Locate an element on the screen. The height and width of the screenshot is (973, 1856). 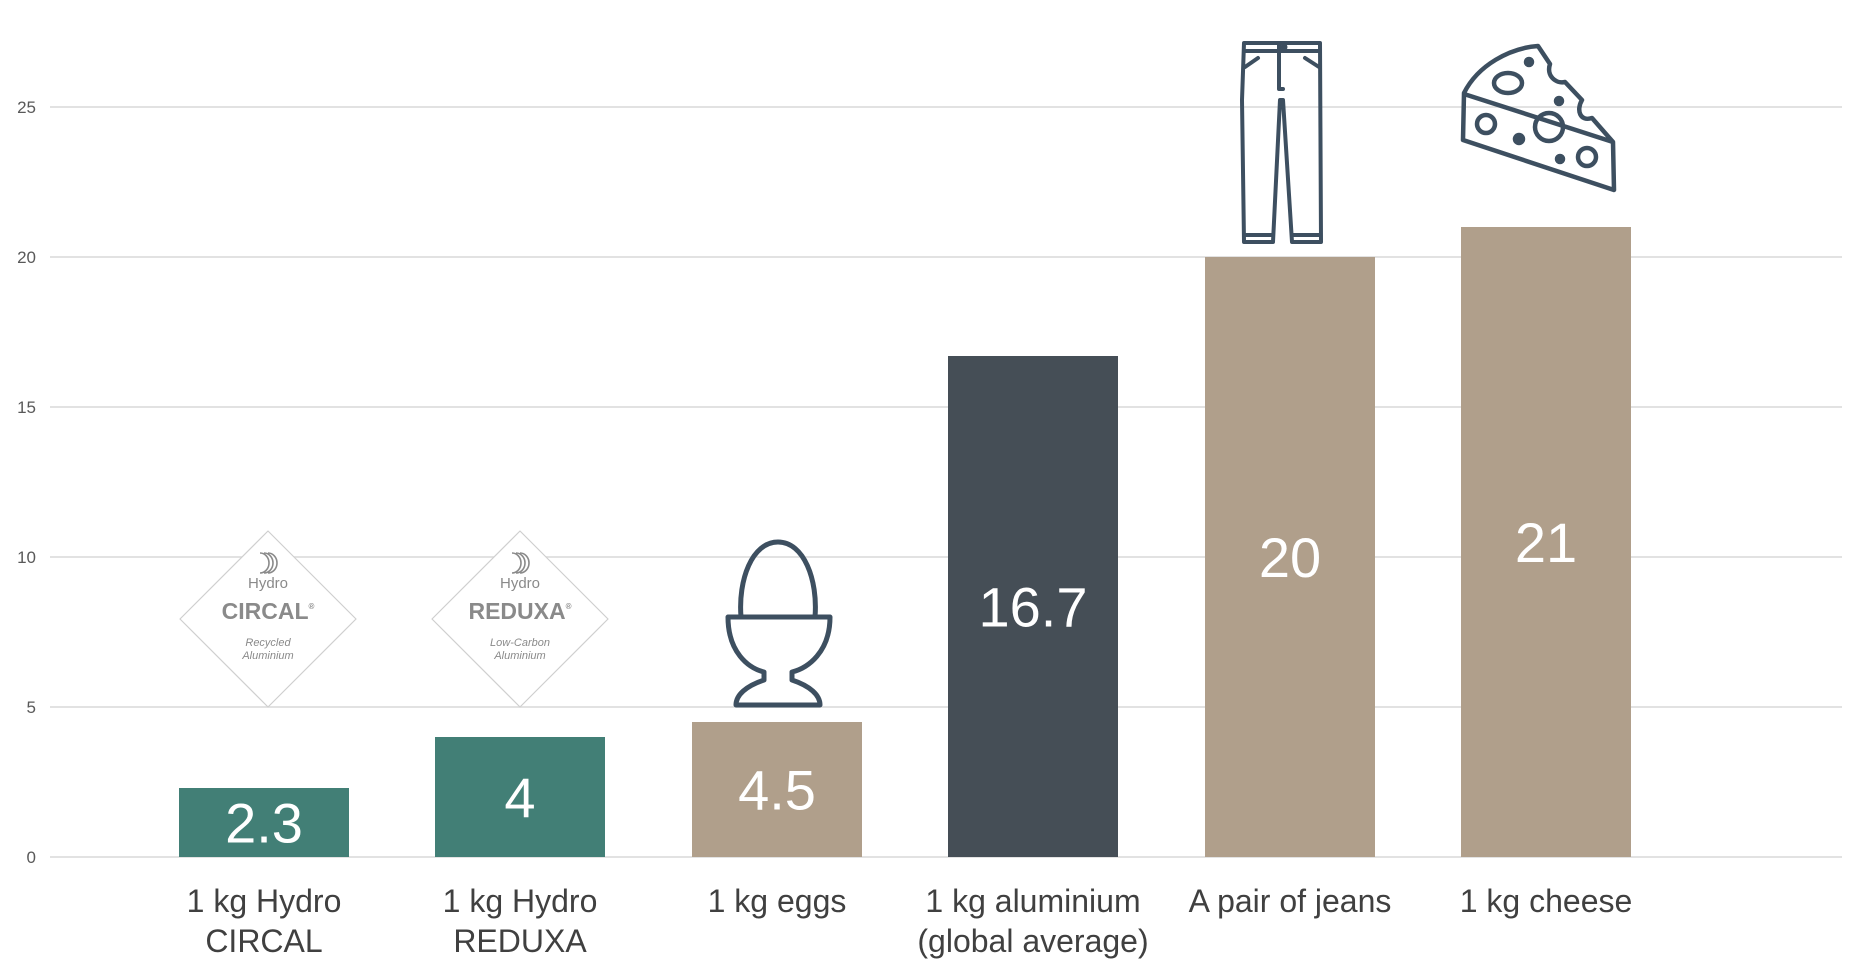
data-label: 20 is located at coordinates (1290, 557).